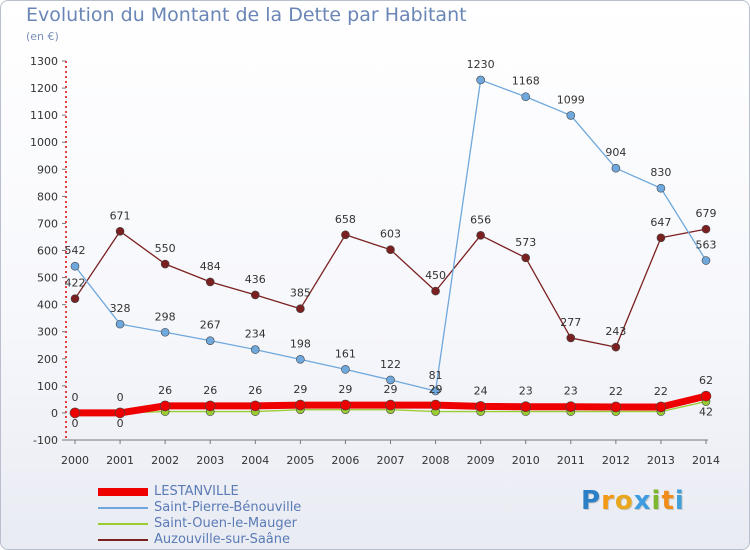 This screenshot has width=750, height=550. I want to click on data-label: 1168, so click(526, 81).